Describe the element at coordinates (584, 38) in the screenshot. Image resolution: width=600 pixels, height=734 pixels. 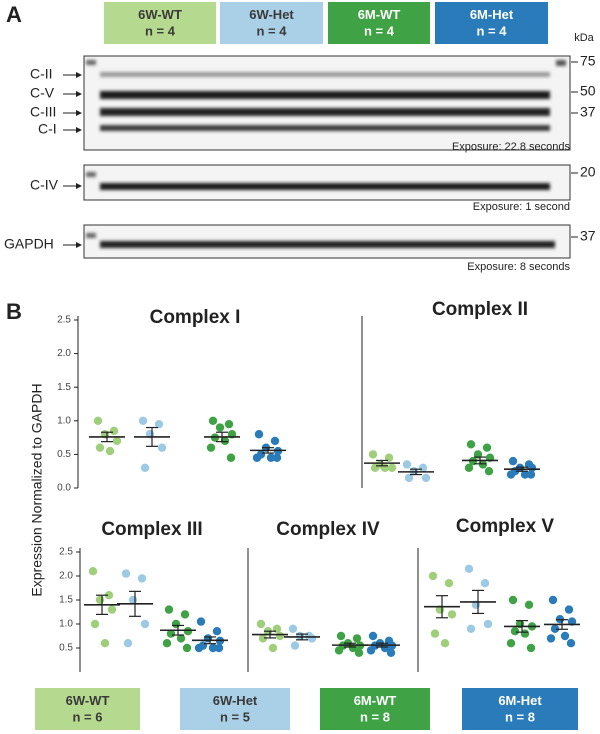
I see `unit-label: kDa` at that location.